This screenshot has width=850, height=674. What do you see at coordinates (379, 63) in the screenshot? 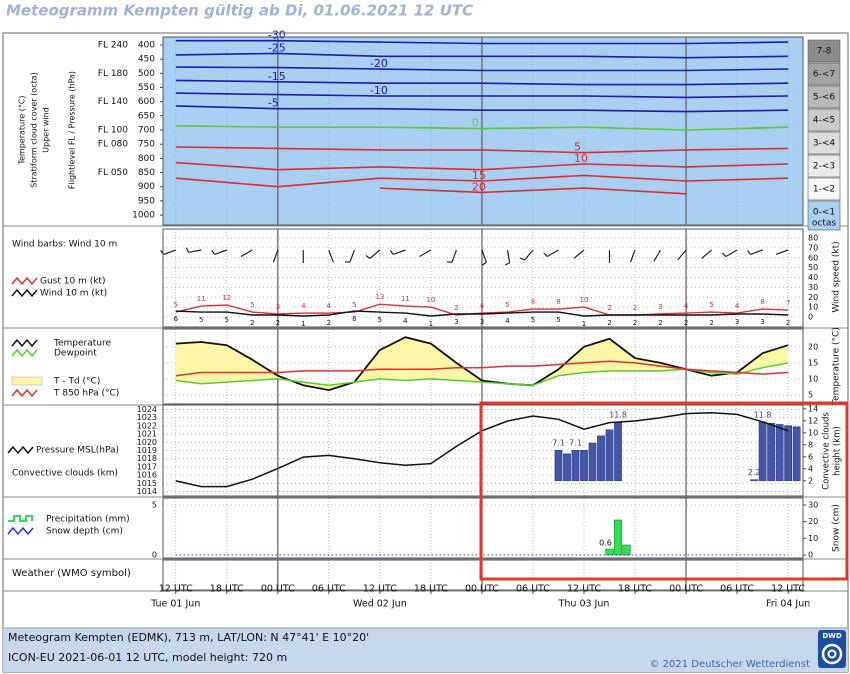
I see `isotherm-label: -20` at bounding box center [379, 63].